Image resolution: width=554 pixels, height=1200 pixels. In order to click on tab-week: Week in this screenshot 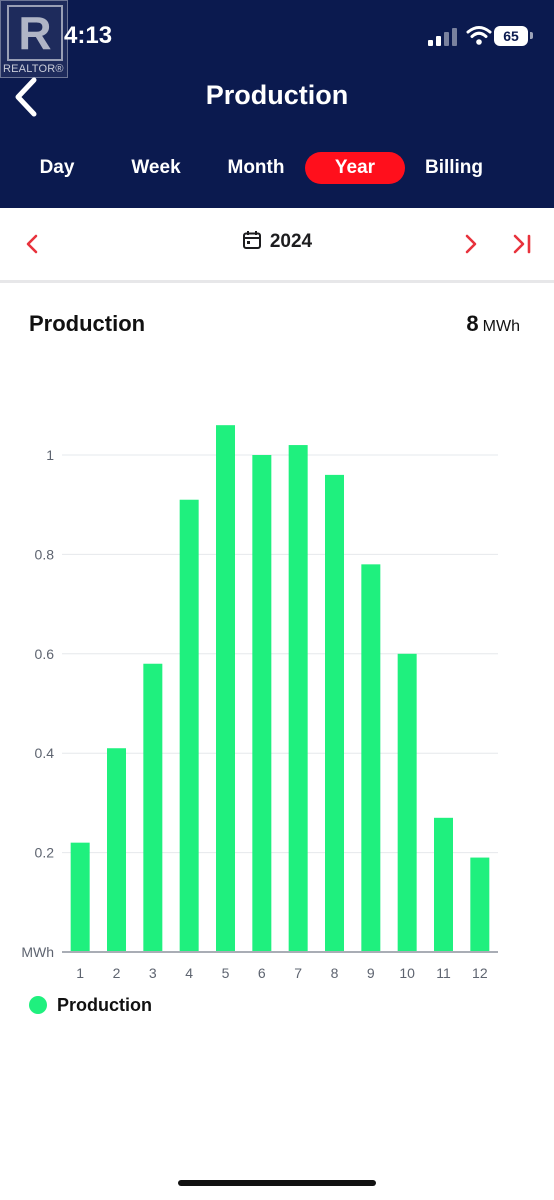, I will do `click(156, 167)`.